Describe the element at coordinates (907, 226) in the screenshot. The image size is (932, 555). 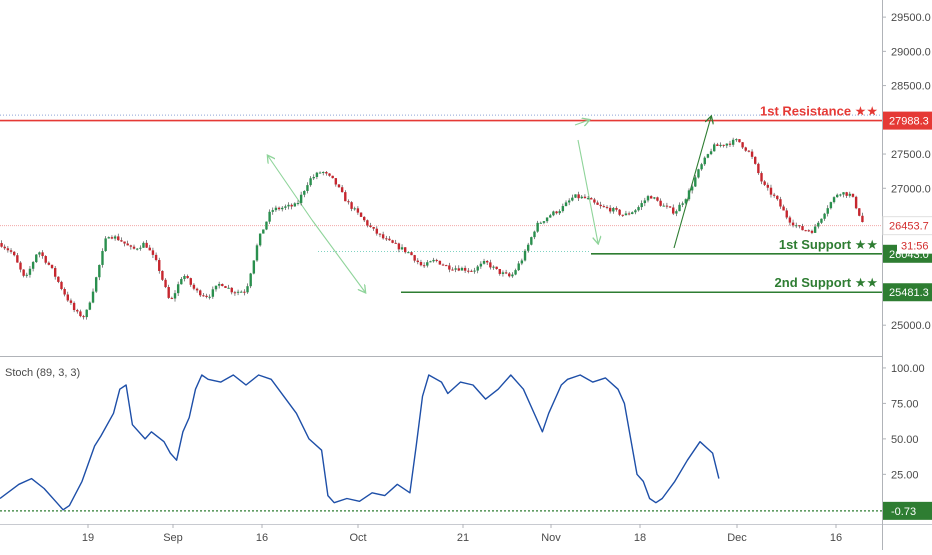
I see `last-price-tag` at that location.